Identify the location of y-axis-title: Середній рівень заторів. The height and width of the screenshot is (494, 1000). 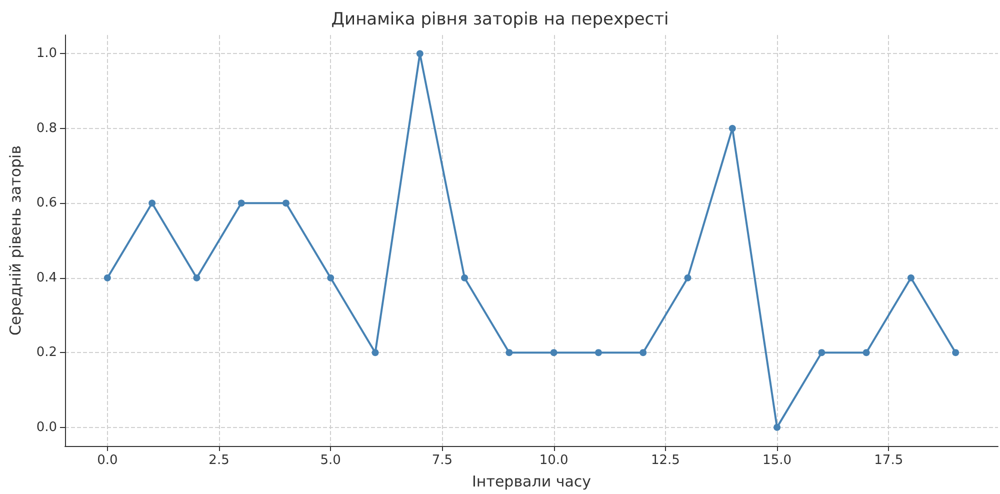
(15, 240).